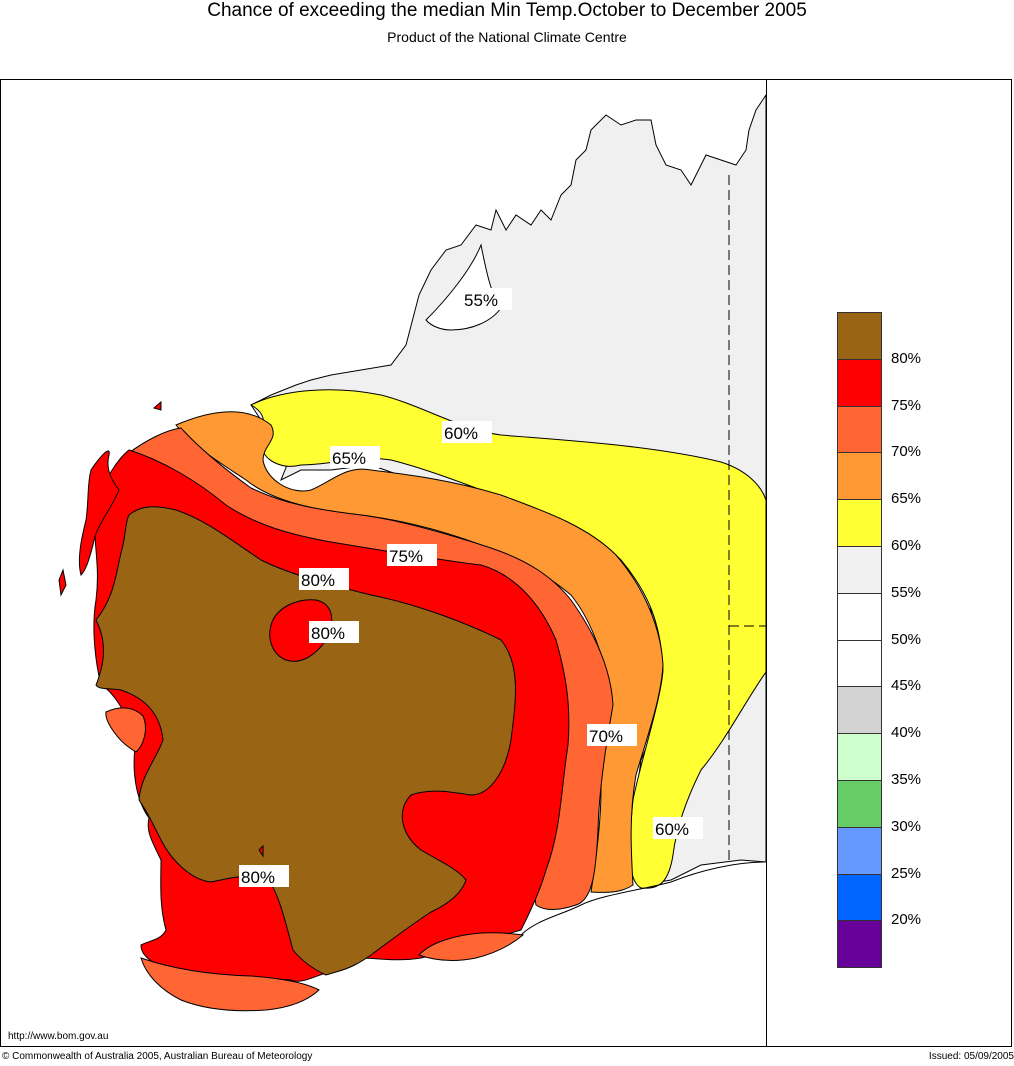 This screenshot has height=1066, width=1014. Describe the element at coordinates (481, 300) in the screenshot. I see `label-55-text: 55%` at that location.